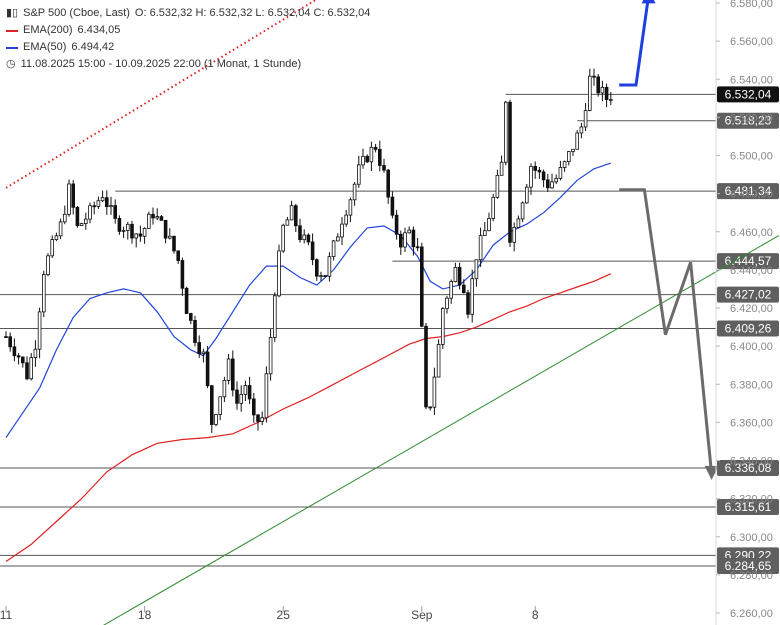  What do you see at coordinates (12, 13) in the screenshot?
I see `candlestick-icon: ▮▯` at bounding box center [12, 13].